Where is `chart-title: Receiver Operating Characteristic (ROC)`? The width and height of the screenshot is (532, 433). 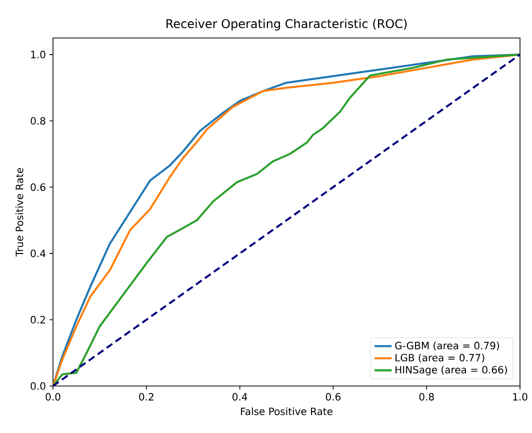 chart-title: Receiver Operating Characteristic (ROC) is located at coordinates (286, 24).